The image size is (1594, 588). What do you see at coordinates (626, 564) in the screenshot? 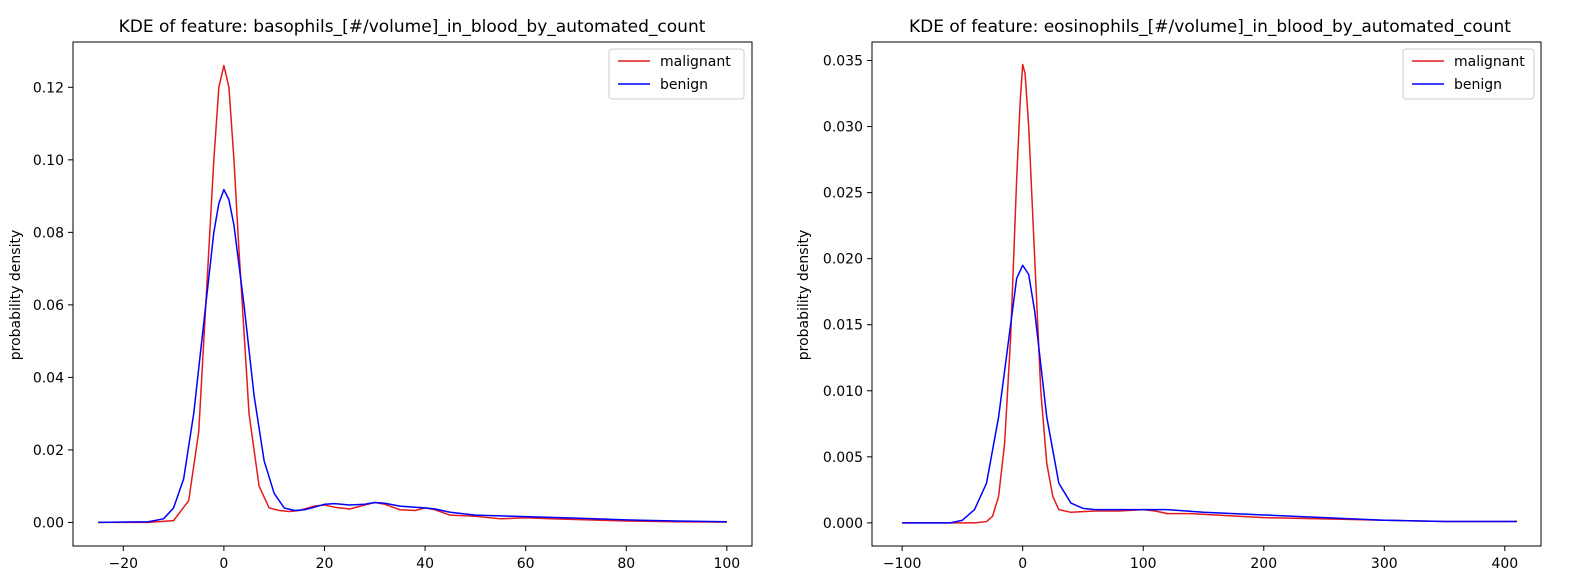
I see `x-tick-label: 80` at bounding box center [626, 564].